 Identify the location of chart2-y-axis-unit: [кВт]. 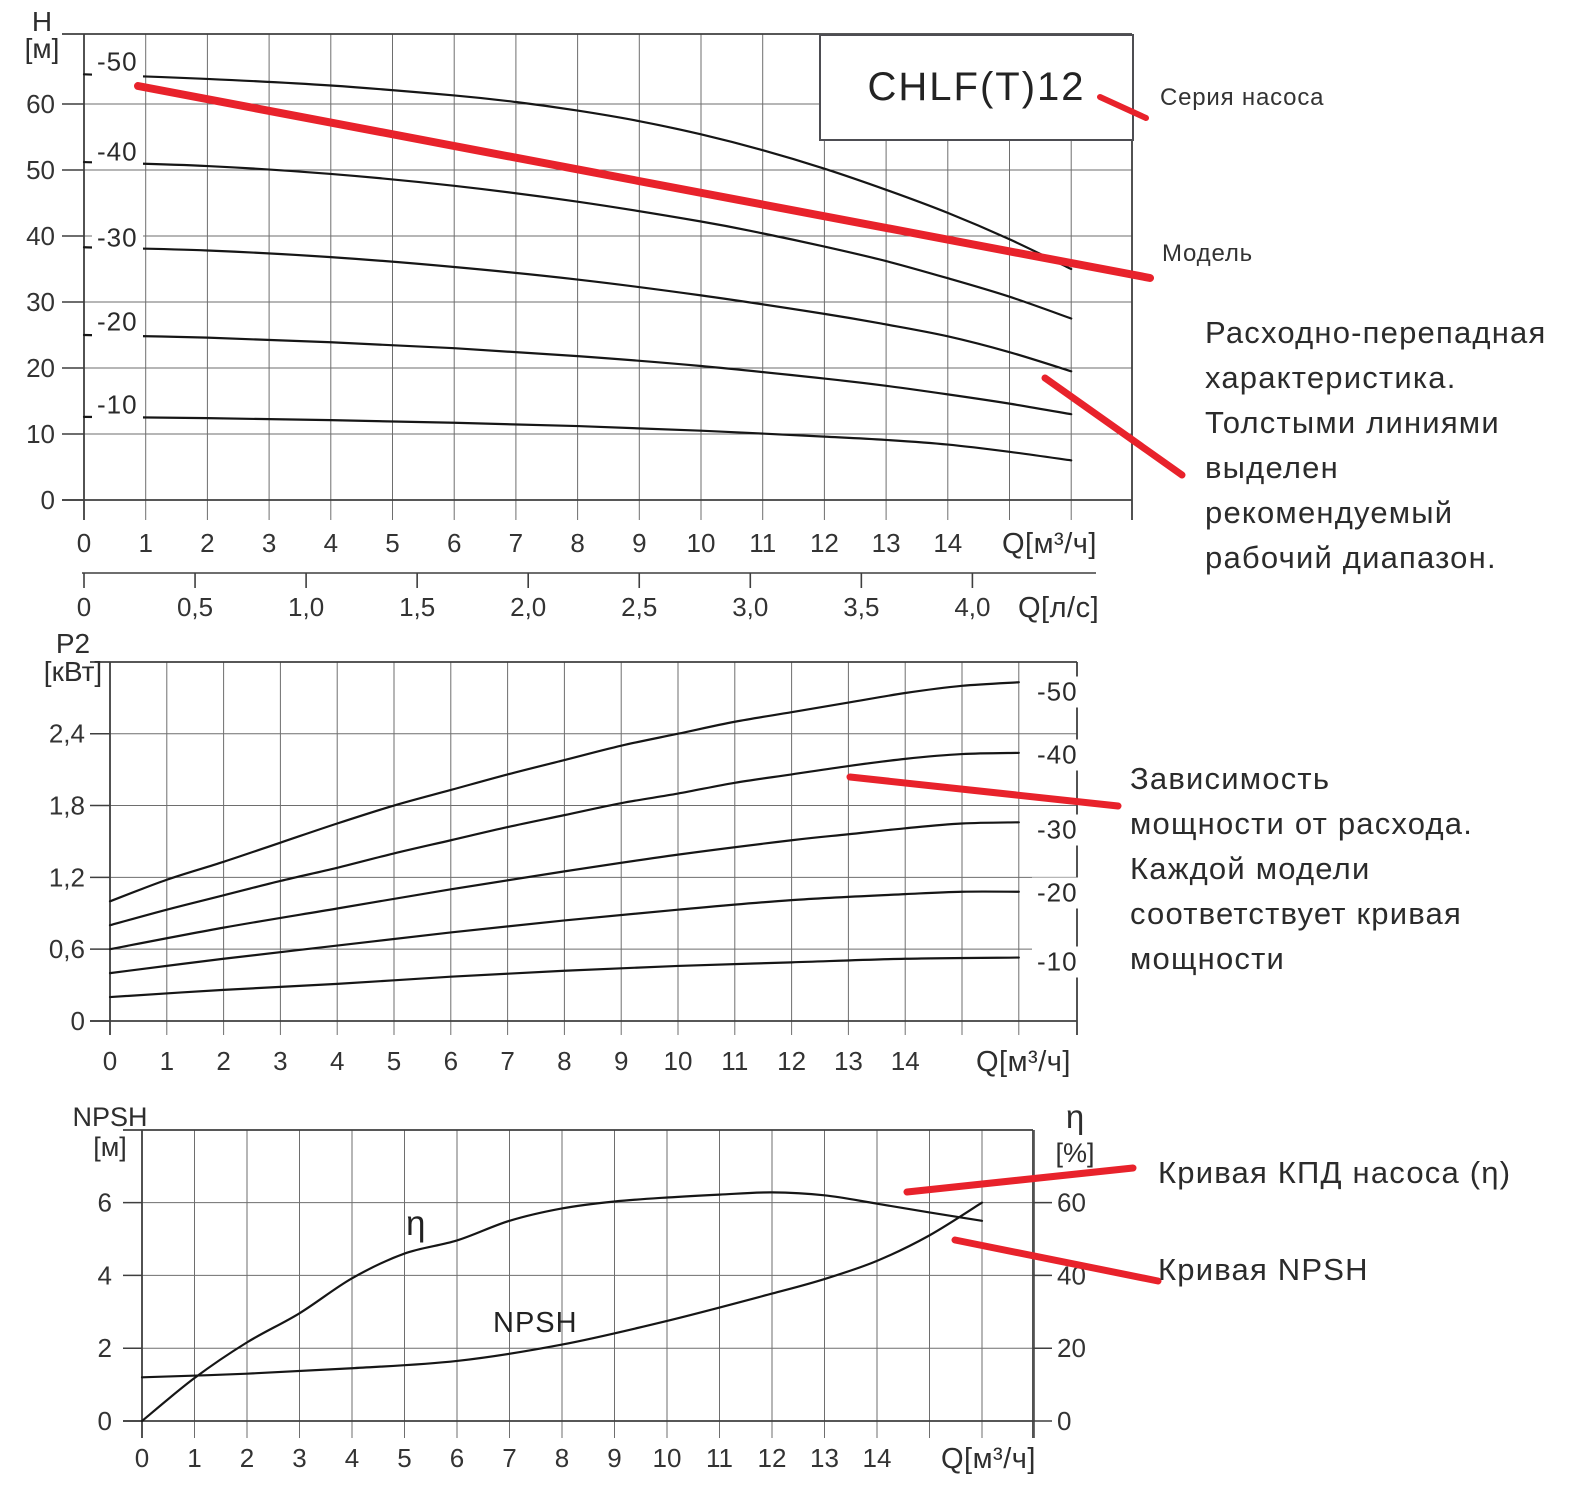
(73, 671).